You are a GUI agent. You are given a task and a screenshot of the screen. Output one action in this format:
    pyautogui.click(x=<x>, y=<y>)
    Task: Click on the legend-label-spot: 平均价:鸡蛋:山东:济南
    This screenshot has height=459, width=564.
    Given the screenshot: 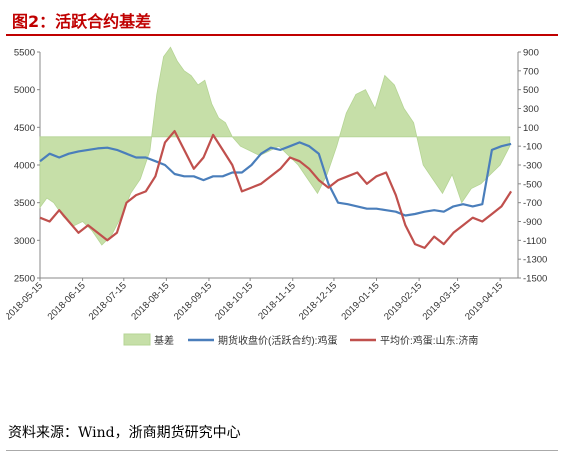 What is the action you would take?
    pyautogui.click(x=429, y=340)
    